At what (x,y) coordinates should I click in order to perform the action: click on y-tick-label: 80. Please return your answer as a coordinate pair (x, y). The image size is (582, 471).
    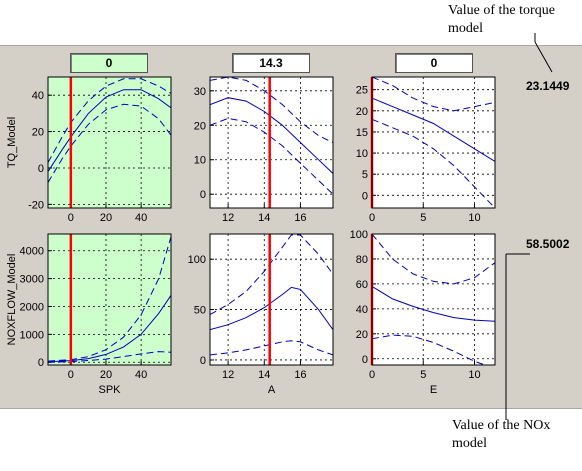
    Looking at the image, I should click on (362, 260).